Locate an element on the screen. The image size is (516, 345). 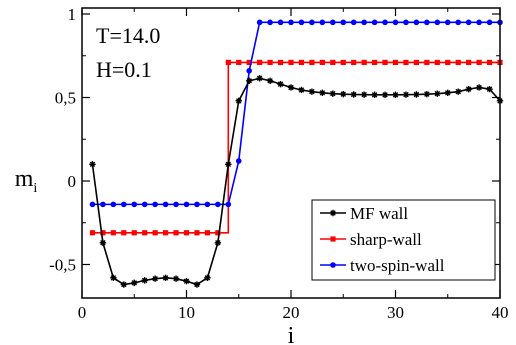
legend-label: MF wall is located at coordinates (379, 213).